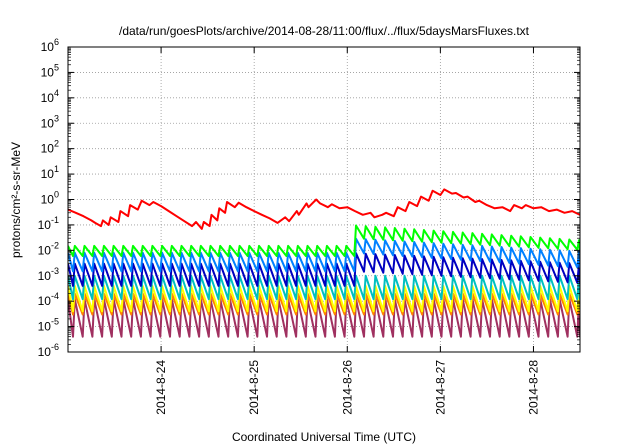  Describe the element at coordinates (50, 198) in the screenshot. I see `y-tick-label: 10⁰` at that location.